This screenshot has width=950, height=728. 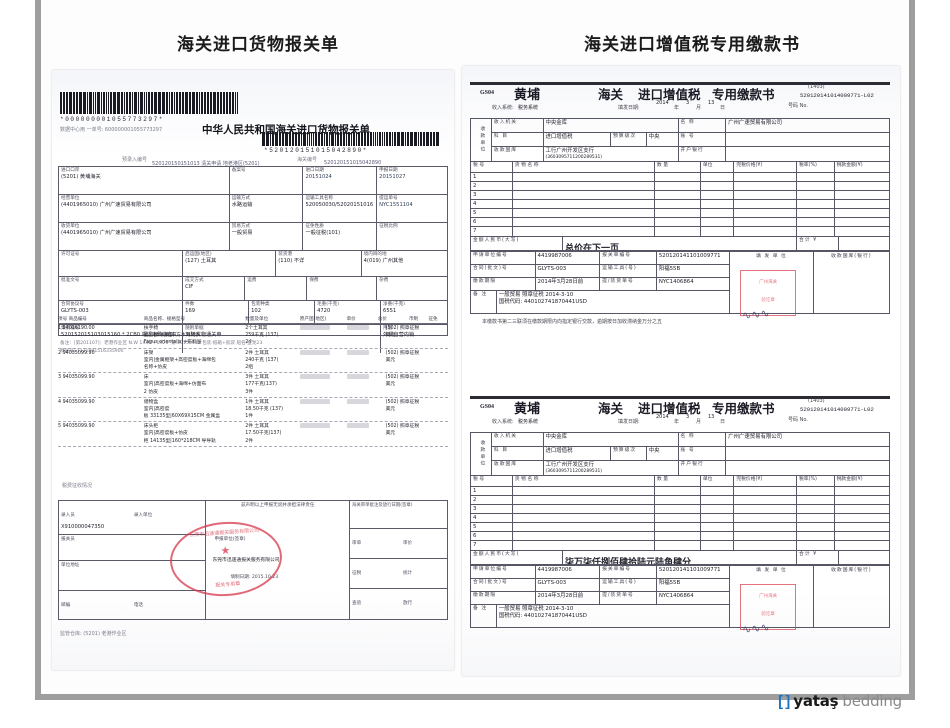 I want to click on field-label: 批准文号, so click(x=70, y=280).